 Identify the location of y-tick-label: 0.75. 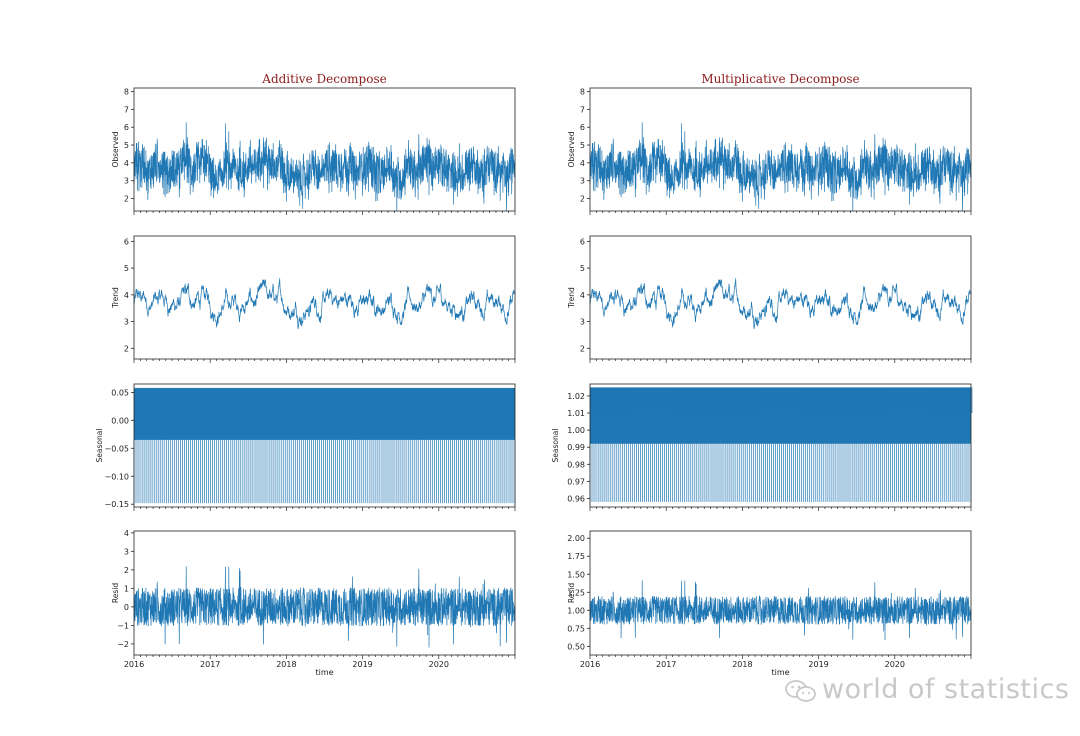
(576, 628).